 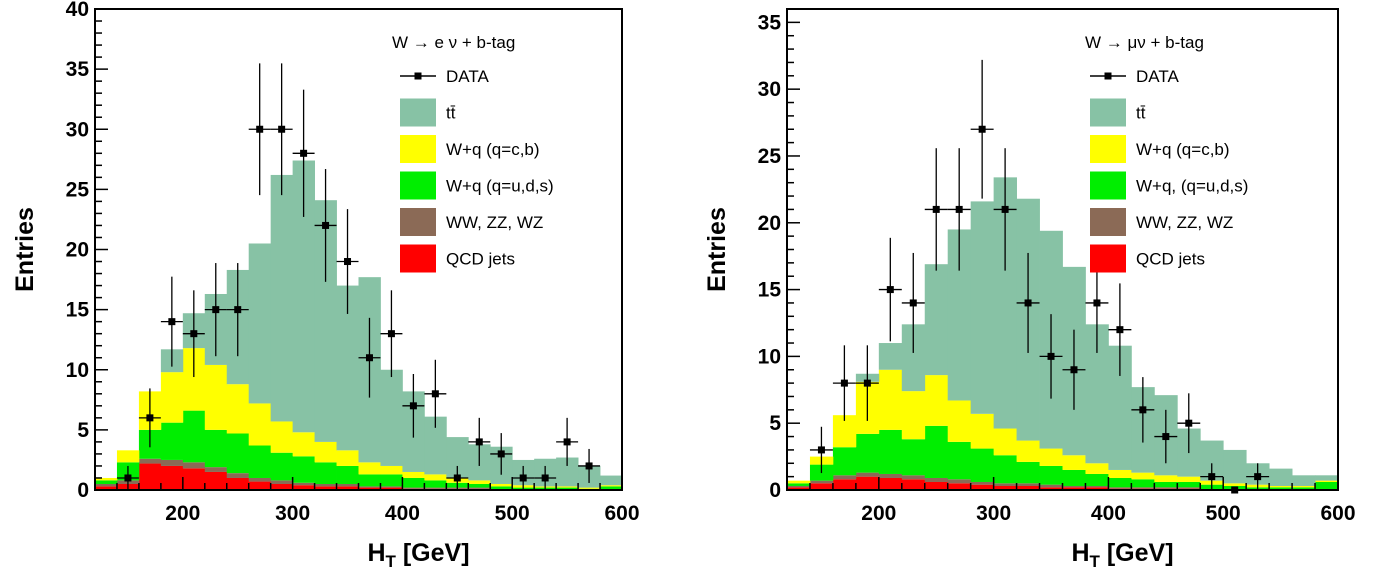 What do you see at coordinates (775, 490) in the screenshot?
I see `y-tick-label: 0` at bounding box center [775, 490].